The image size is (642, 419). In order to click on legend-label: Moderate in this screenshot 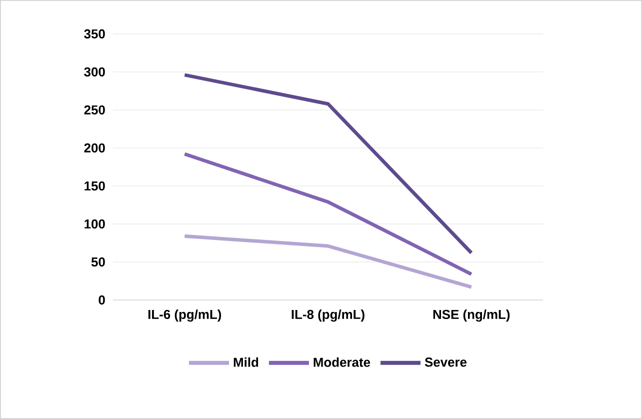, I will do `click(342, 362)`.